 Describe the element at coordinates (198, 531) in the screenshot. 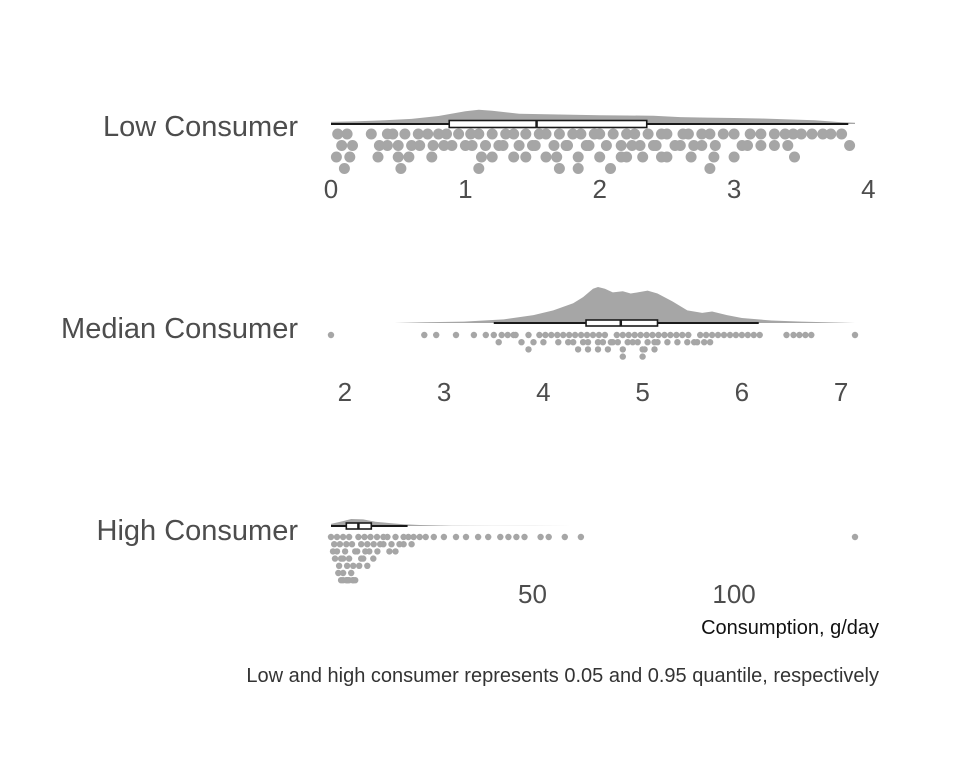

I see `category-label: High Consumer` at that location.